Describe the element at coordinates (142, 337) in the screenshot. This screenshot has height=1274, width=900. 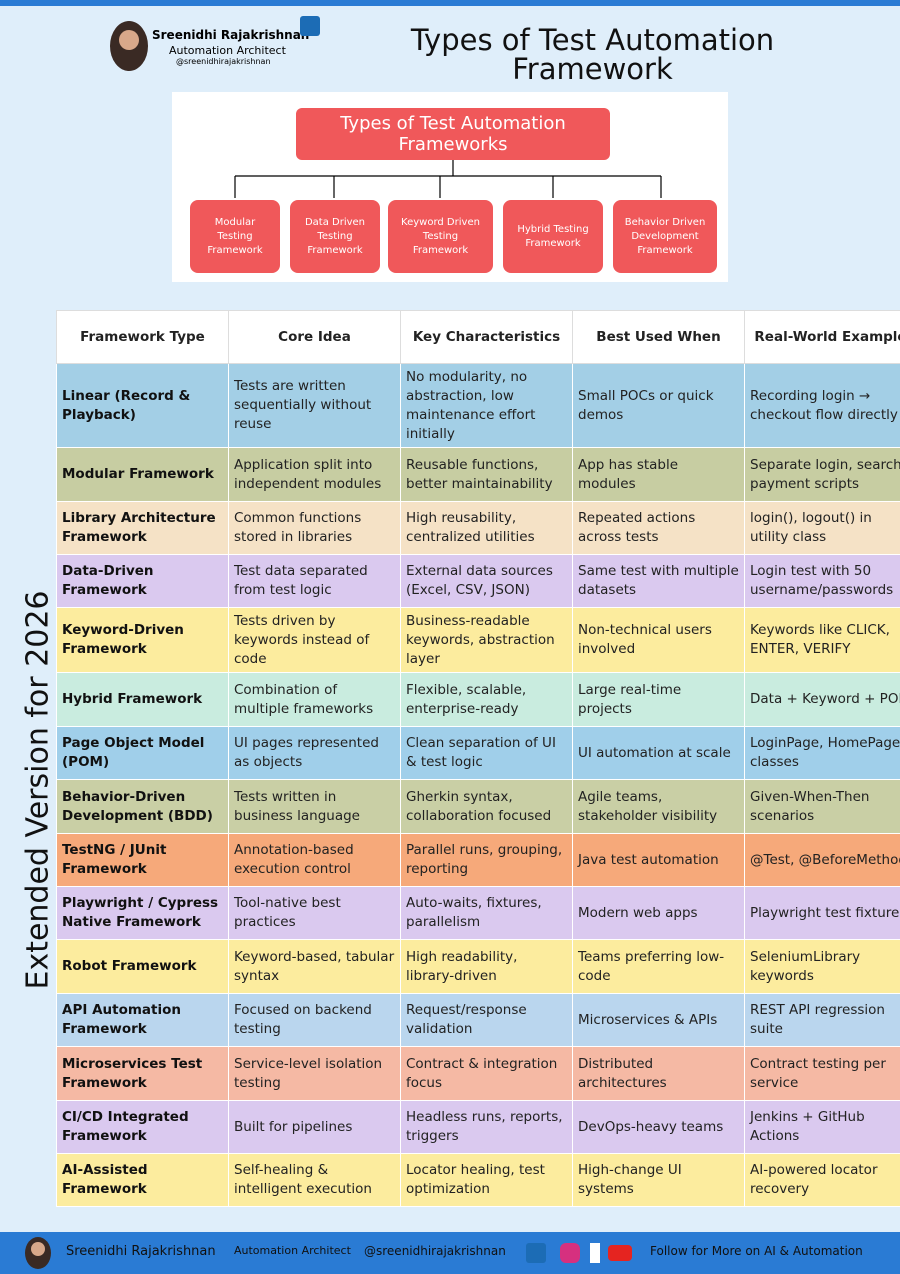
I see `column-header: Framework Type` at that location.